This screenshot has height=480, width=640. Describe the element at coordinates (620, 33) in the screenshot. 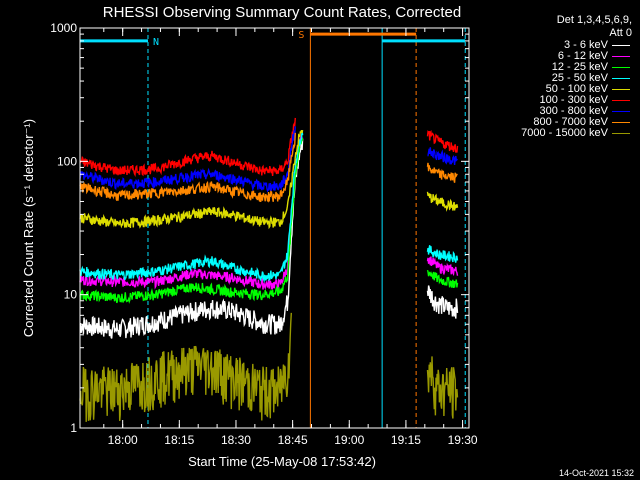

I see `legend-header-line2: Att 0` at that location.